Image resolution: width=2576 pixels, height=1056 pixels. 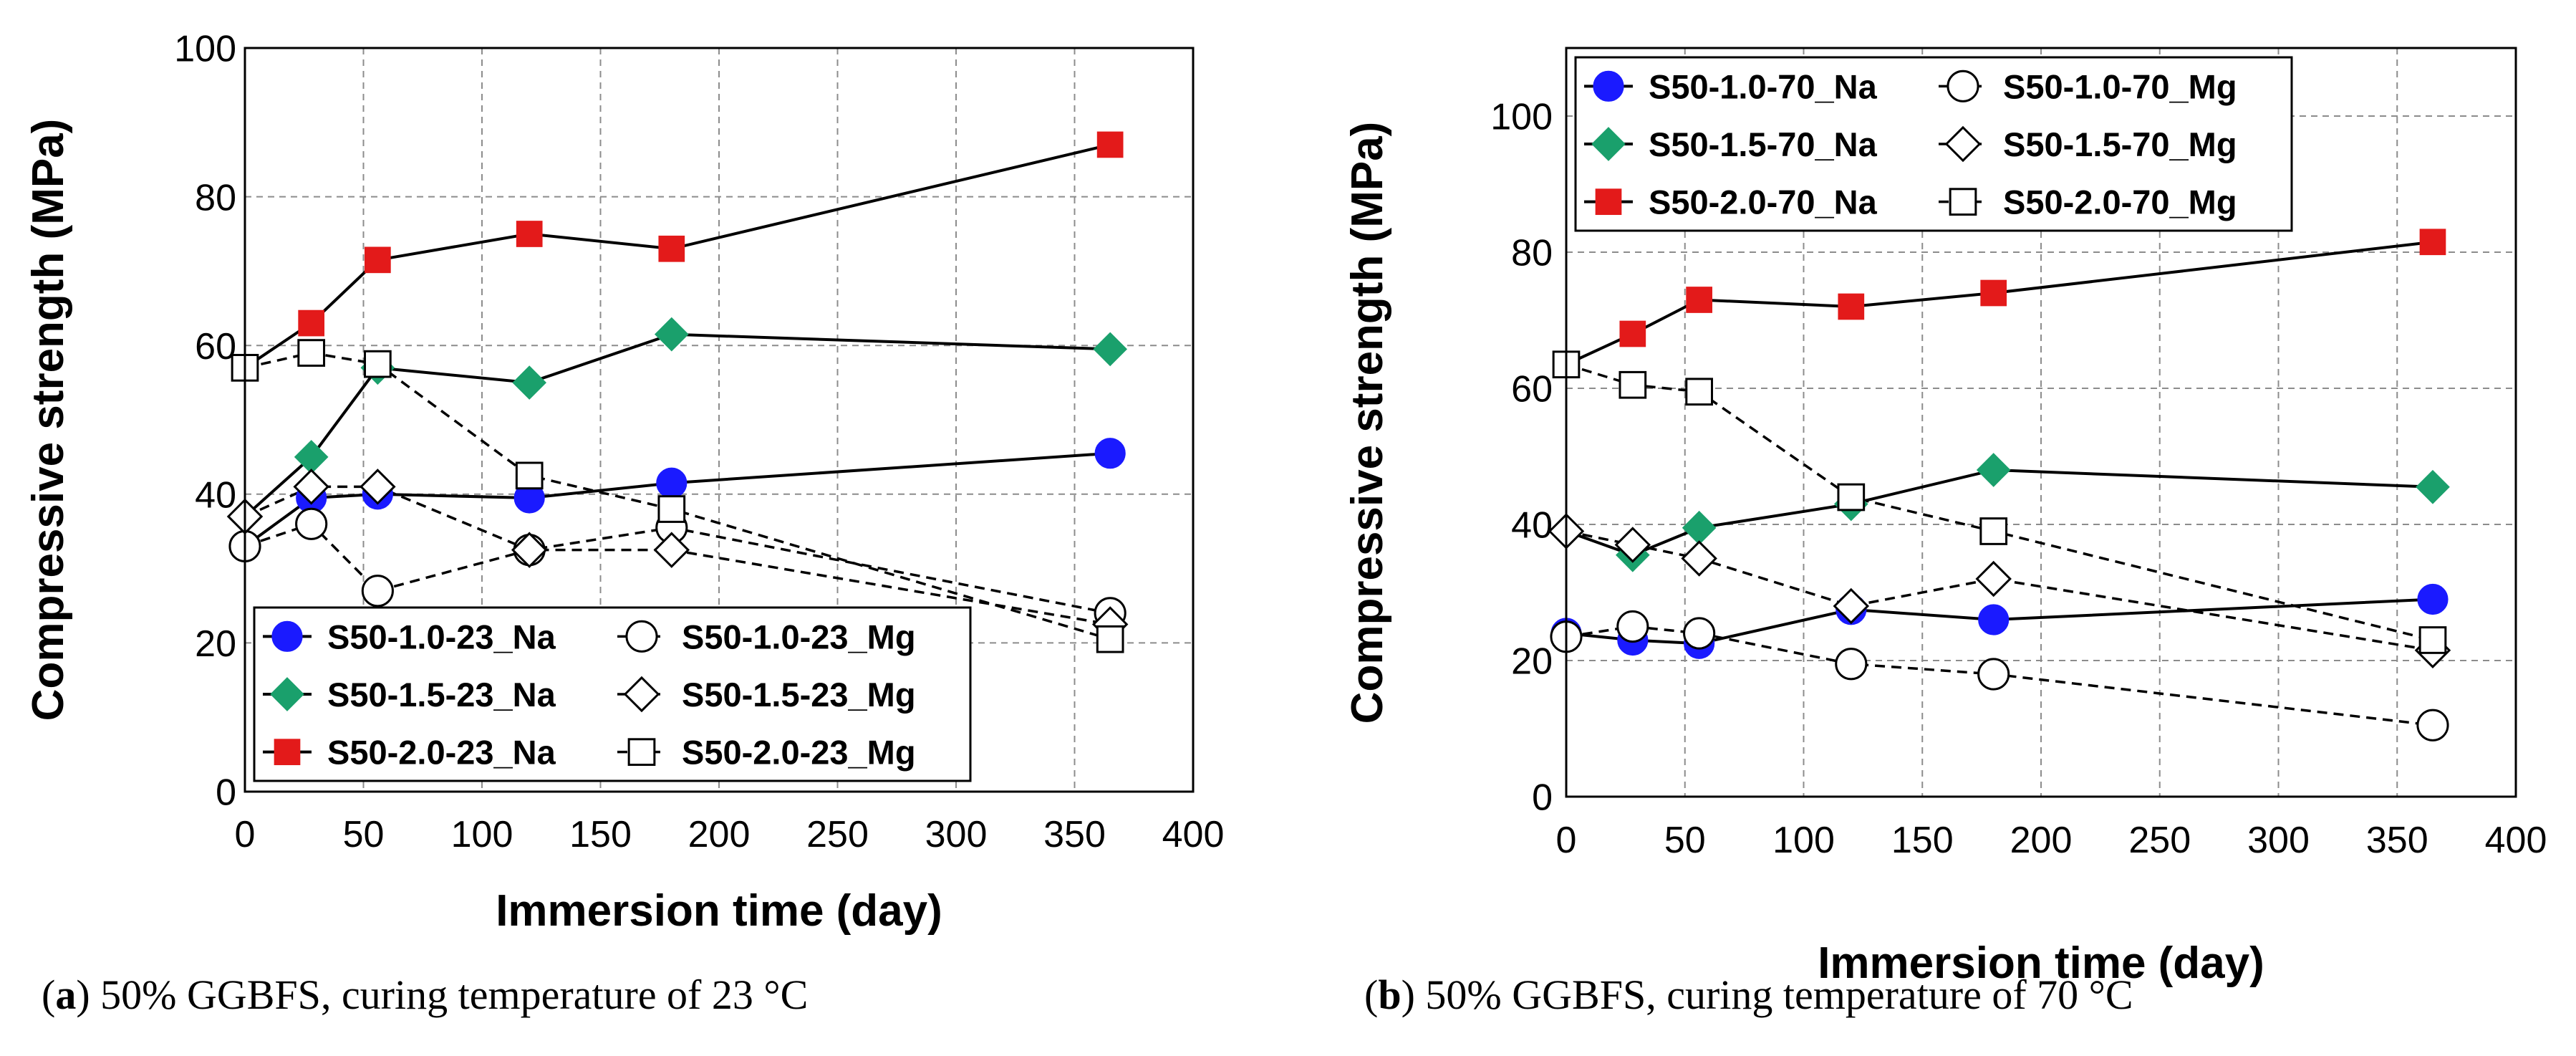 I want to click on legend-item: S50-2.0-23_Mg, so click(x=766, y=753).